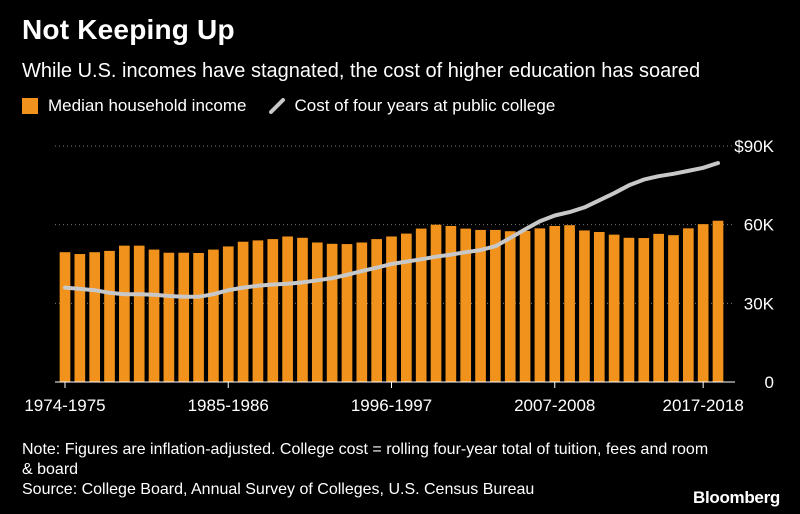  What do you see at coordinates (228, 405) in the screenshot?
I see `x-tick-label: 1985-1986` at bounding box center [228, 405].